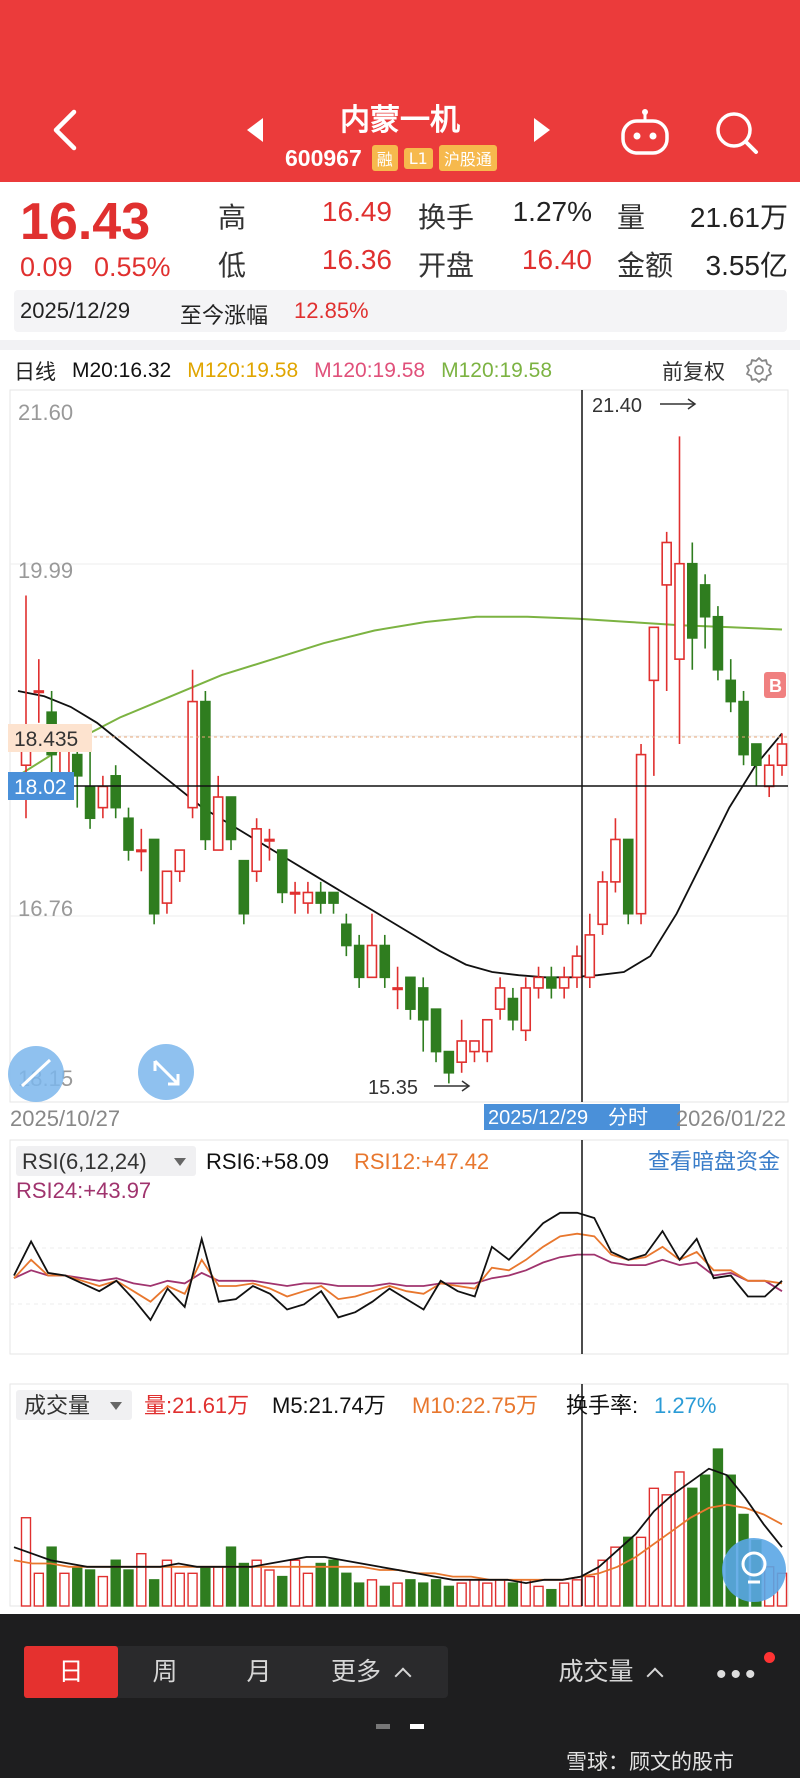 This screenshot has width=800, height=1778. Describe the element at coordinates (74, 1405) in the screenshot. I see `volume-selector` at that location.